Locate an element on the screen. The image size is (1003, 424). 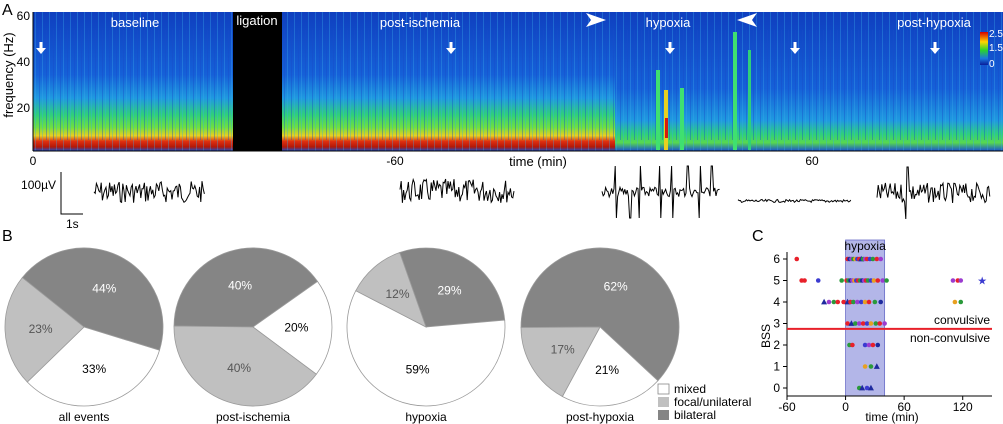
pie-chart: 40% 20% 40% post-ischemia is located at coordinates (253, 335).